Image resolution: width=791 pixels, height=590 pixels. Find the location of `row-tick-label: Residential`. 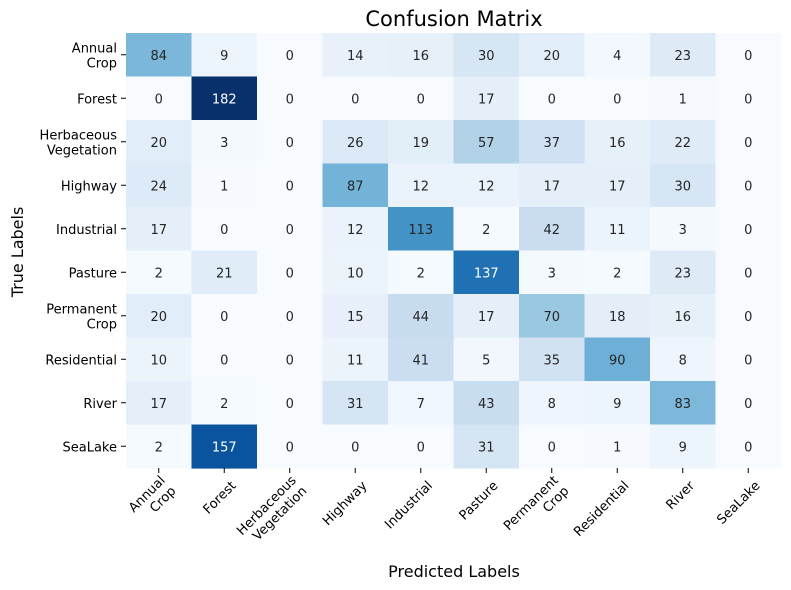

row-tick-label: Residential is located at coordinates (81, 360).